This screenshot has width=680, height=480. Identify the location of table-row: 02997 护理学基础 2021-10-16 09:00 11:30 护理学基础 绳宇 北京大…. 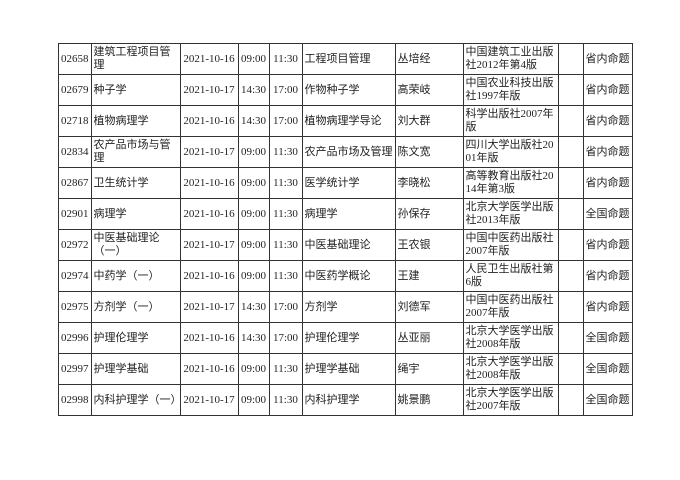
(345, 369).